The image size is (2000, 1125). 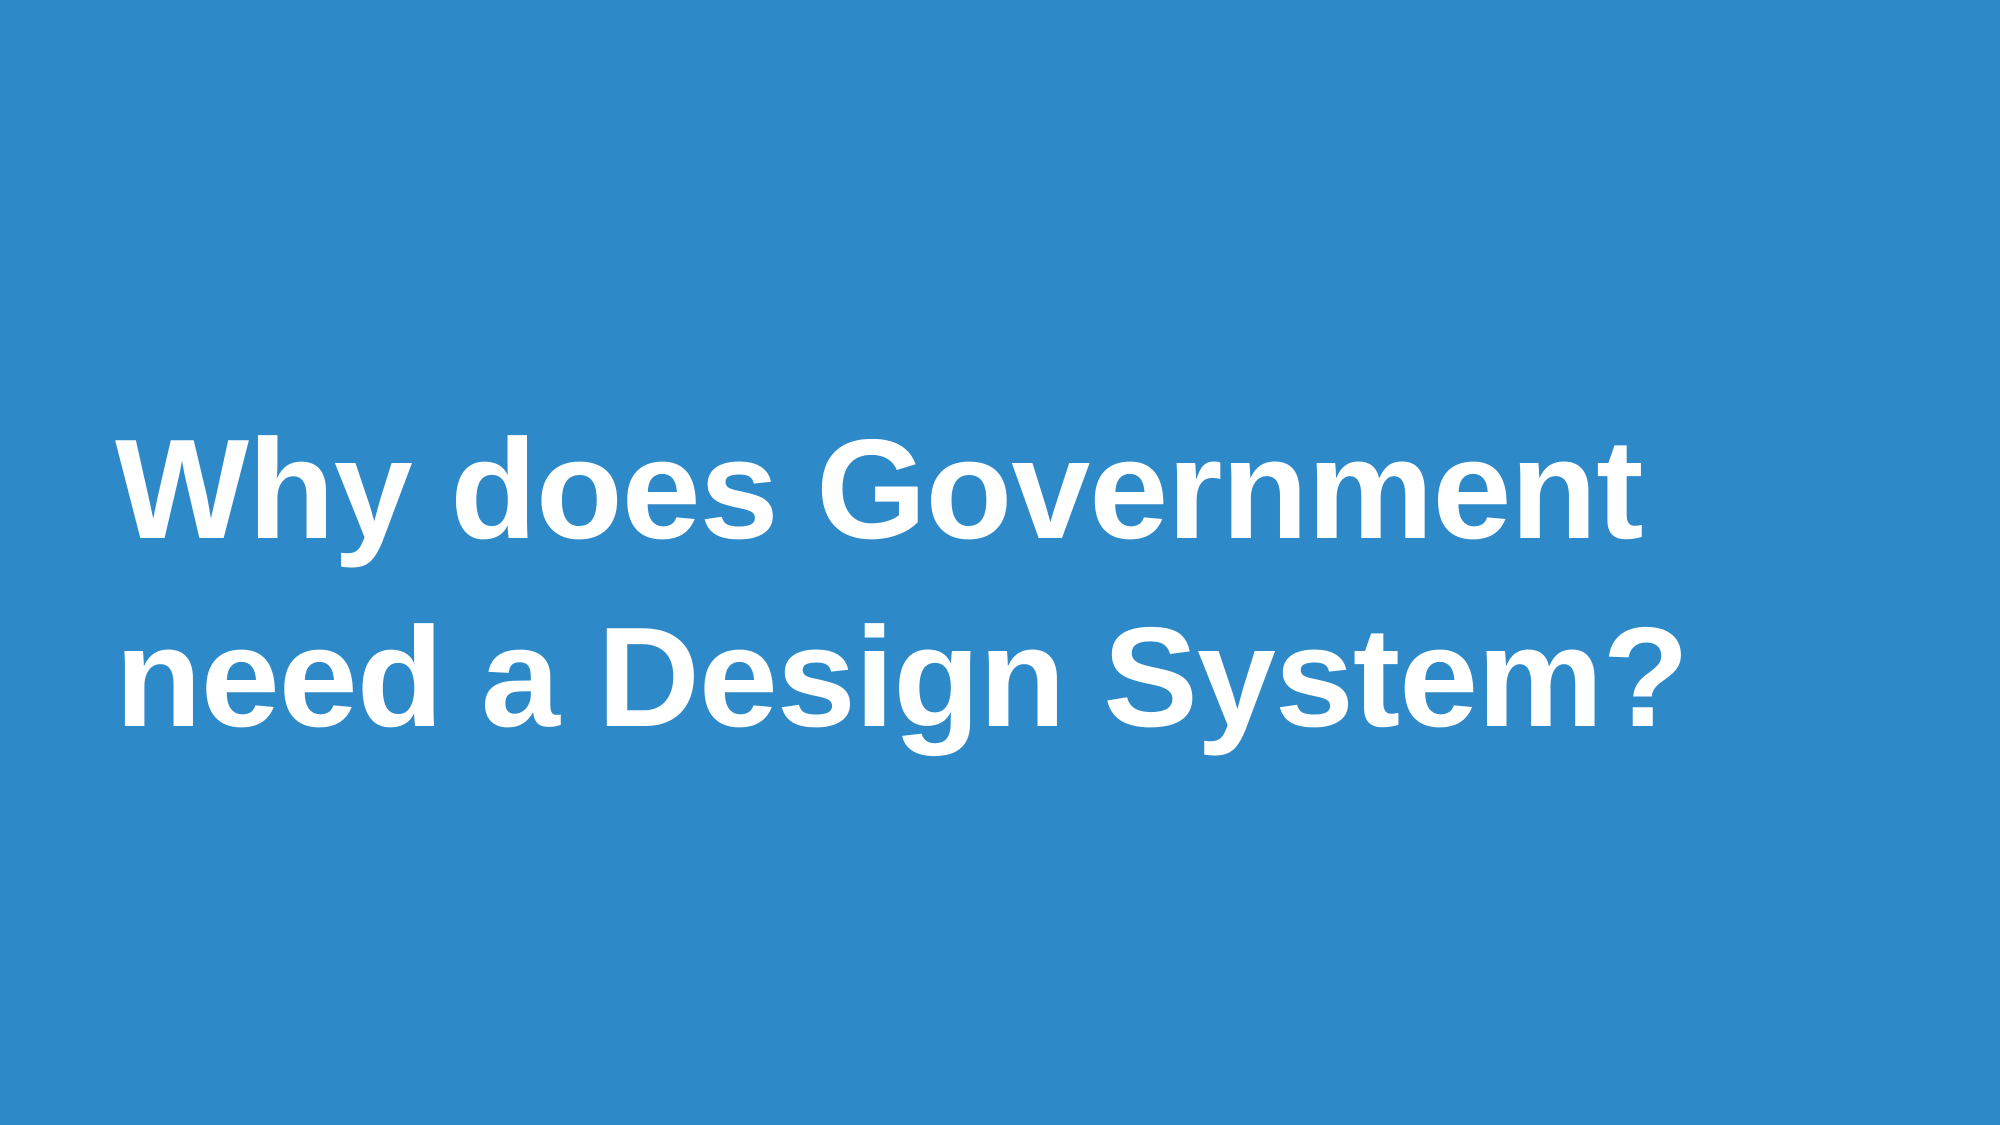 What do you see at coordinates (902, 677) in the screenshot?
I see `slide-title-line-2: need a Design System?` at bounding box center [902, 677].